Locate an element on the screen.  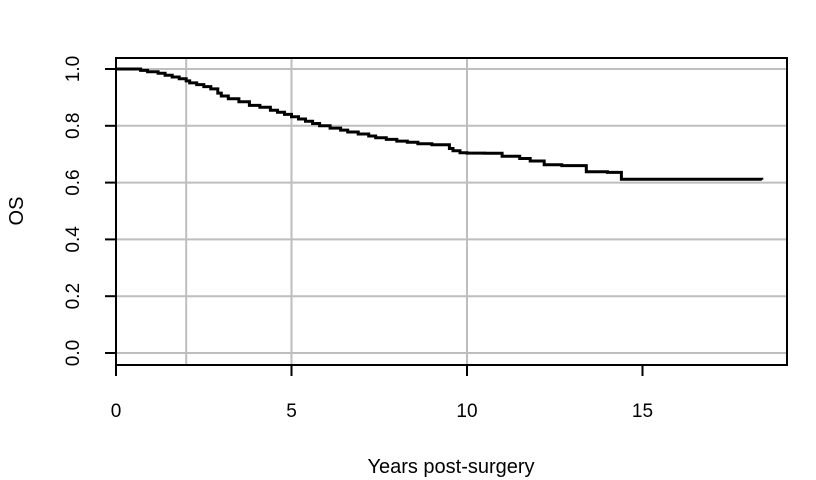
y-axis: 0.0 0.2 0.4 0.6 0.8 1.0 is located at coordinates (90, 211).